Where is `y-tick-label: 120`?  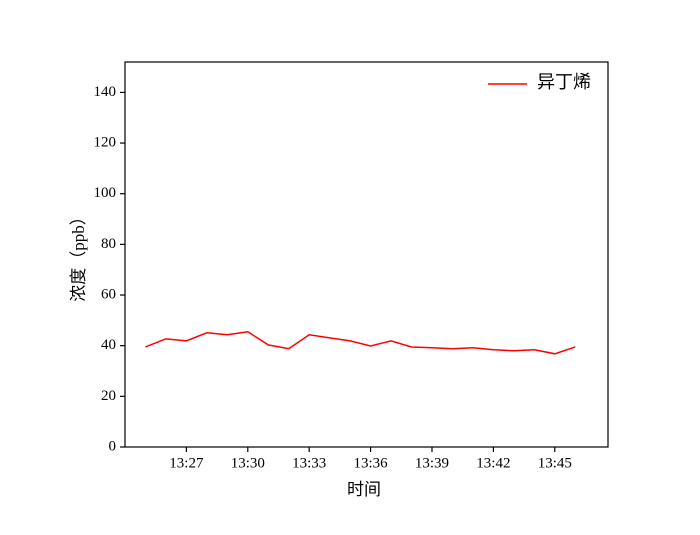 y-tick-label: 120 is located at coordinates (105, 142).